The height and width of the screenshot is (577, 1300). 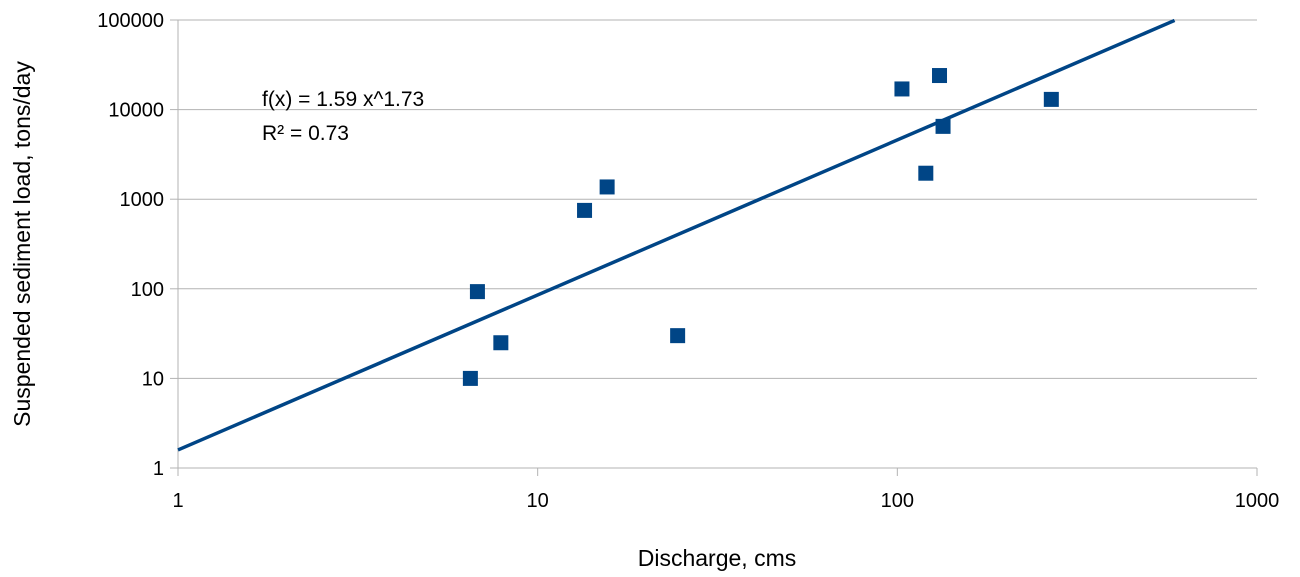 What do you see at coordinates (538, 501) in the screenshot?
I see `x-tick-label-1: 10` at bounding box center [538, 501].